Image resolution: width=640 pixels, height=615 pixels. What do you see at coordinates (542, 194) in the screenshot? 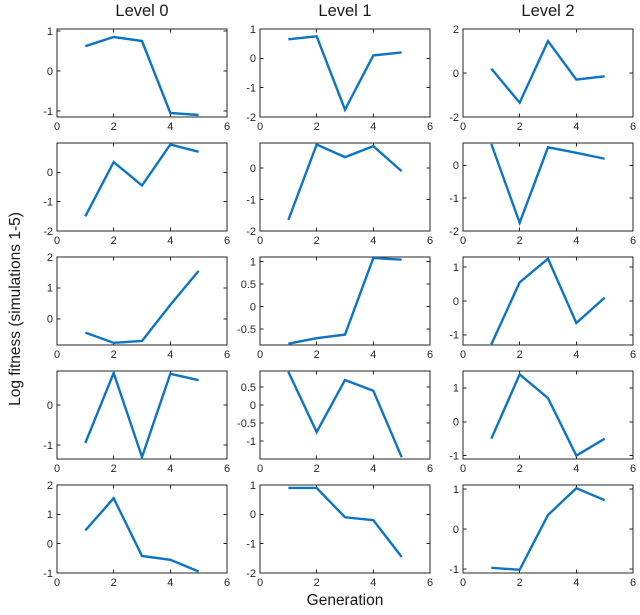
I see `line-chart-svg: 0 2 4 6 -2 -1 0` at bounding box center [542, 194].